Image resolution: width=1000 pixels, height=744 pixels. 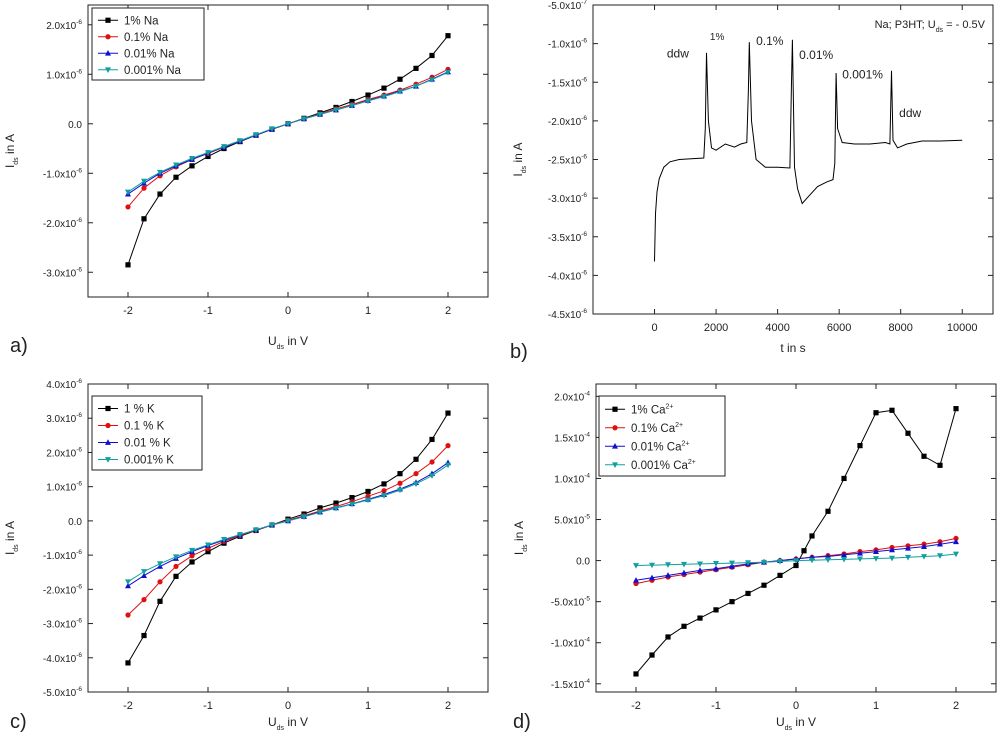 I want to click on y-tick-label: 3.0x10⁻⁶, so click(x=64, y=418).